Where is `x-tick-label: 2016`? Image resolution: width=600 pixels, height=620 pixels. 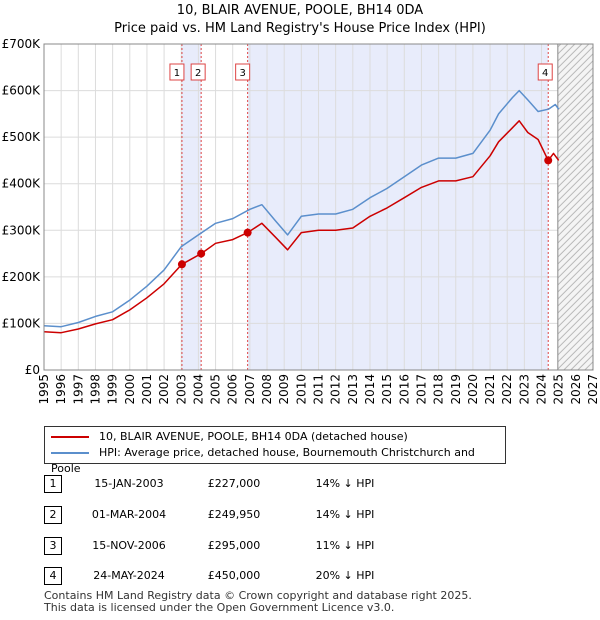
x-tick-label: 2016 is located at coordinates (404, 389).